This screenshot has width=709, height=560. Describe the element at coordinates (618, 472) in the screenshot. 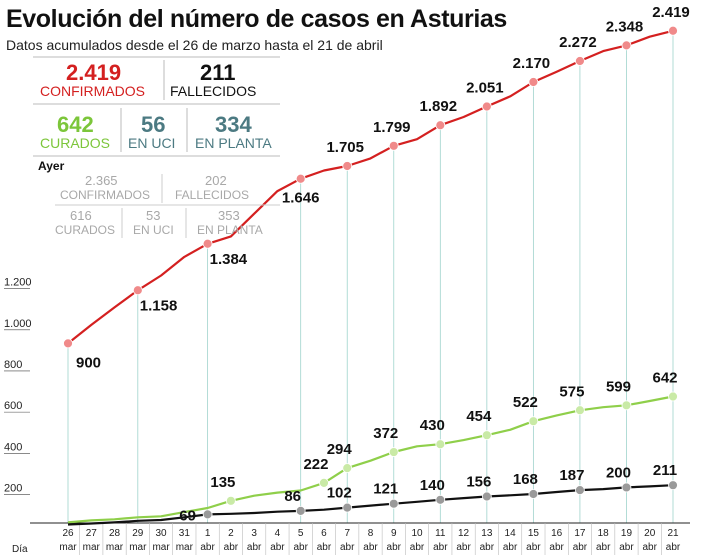

I see `data-label: 200` at that location.